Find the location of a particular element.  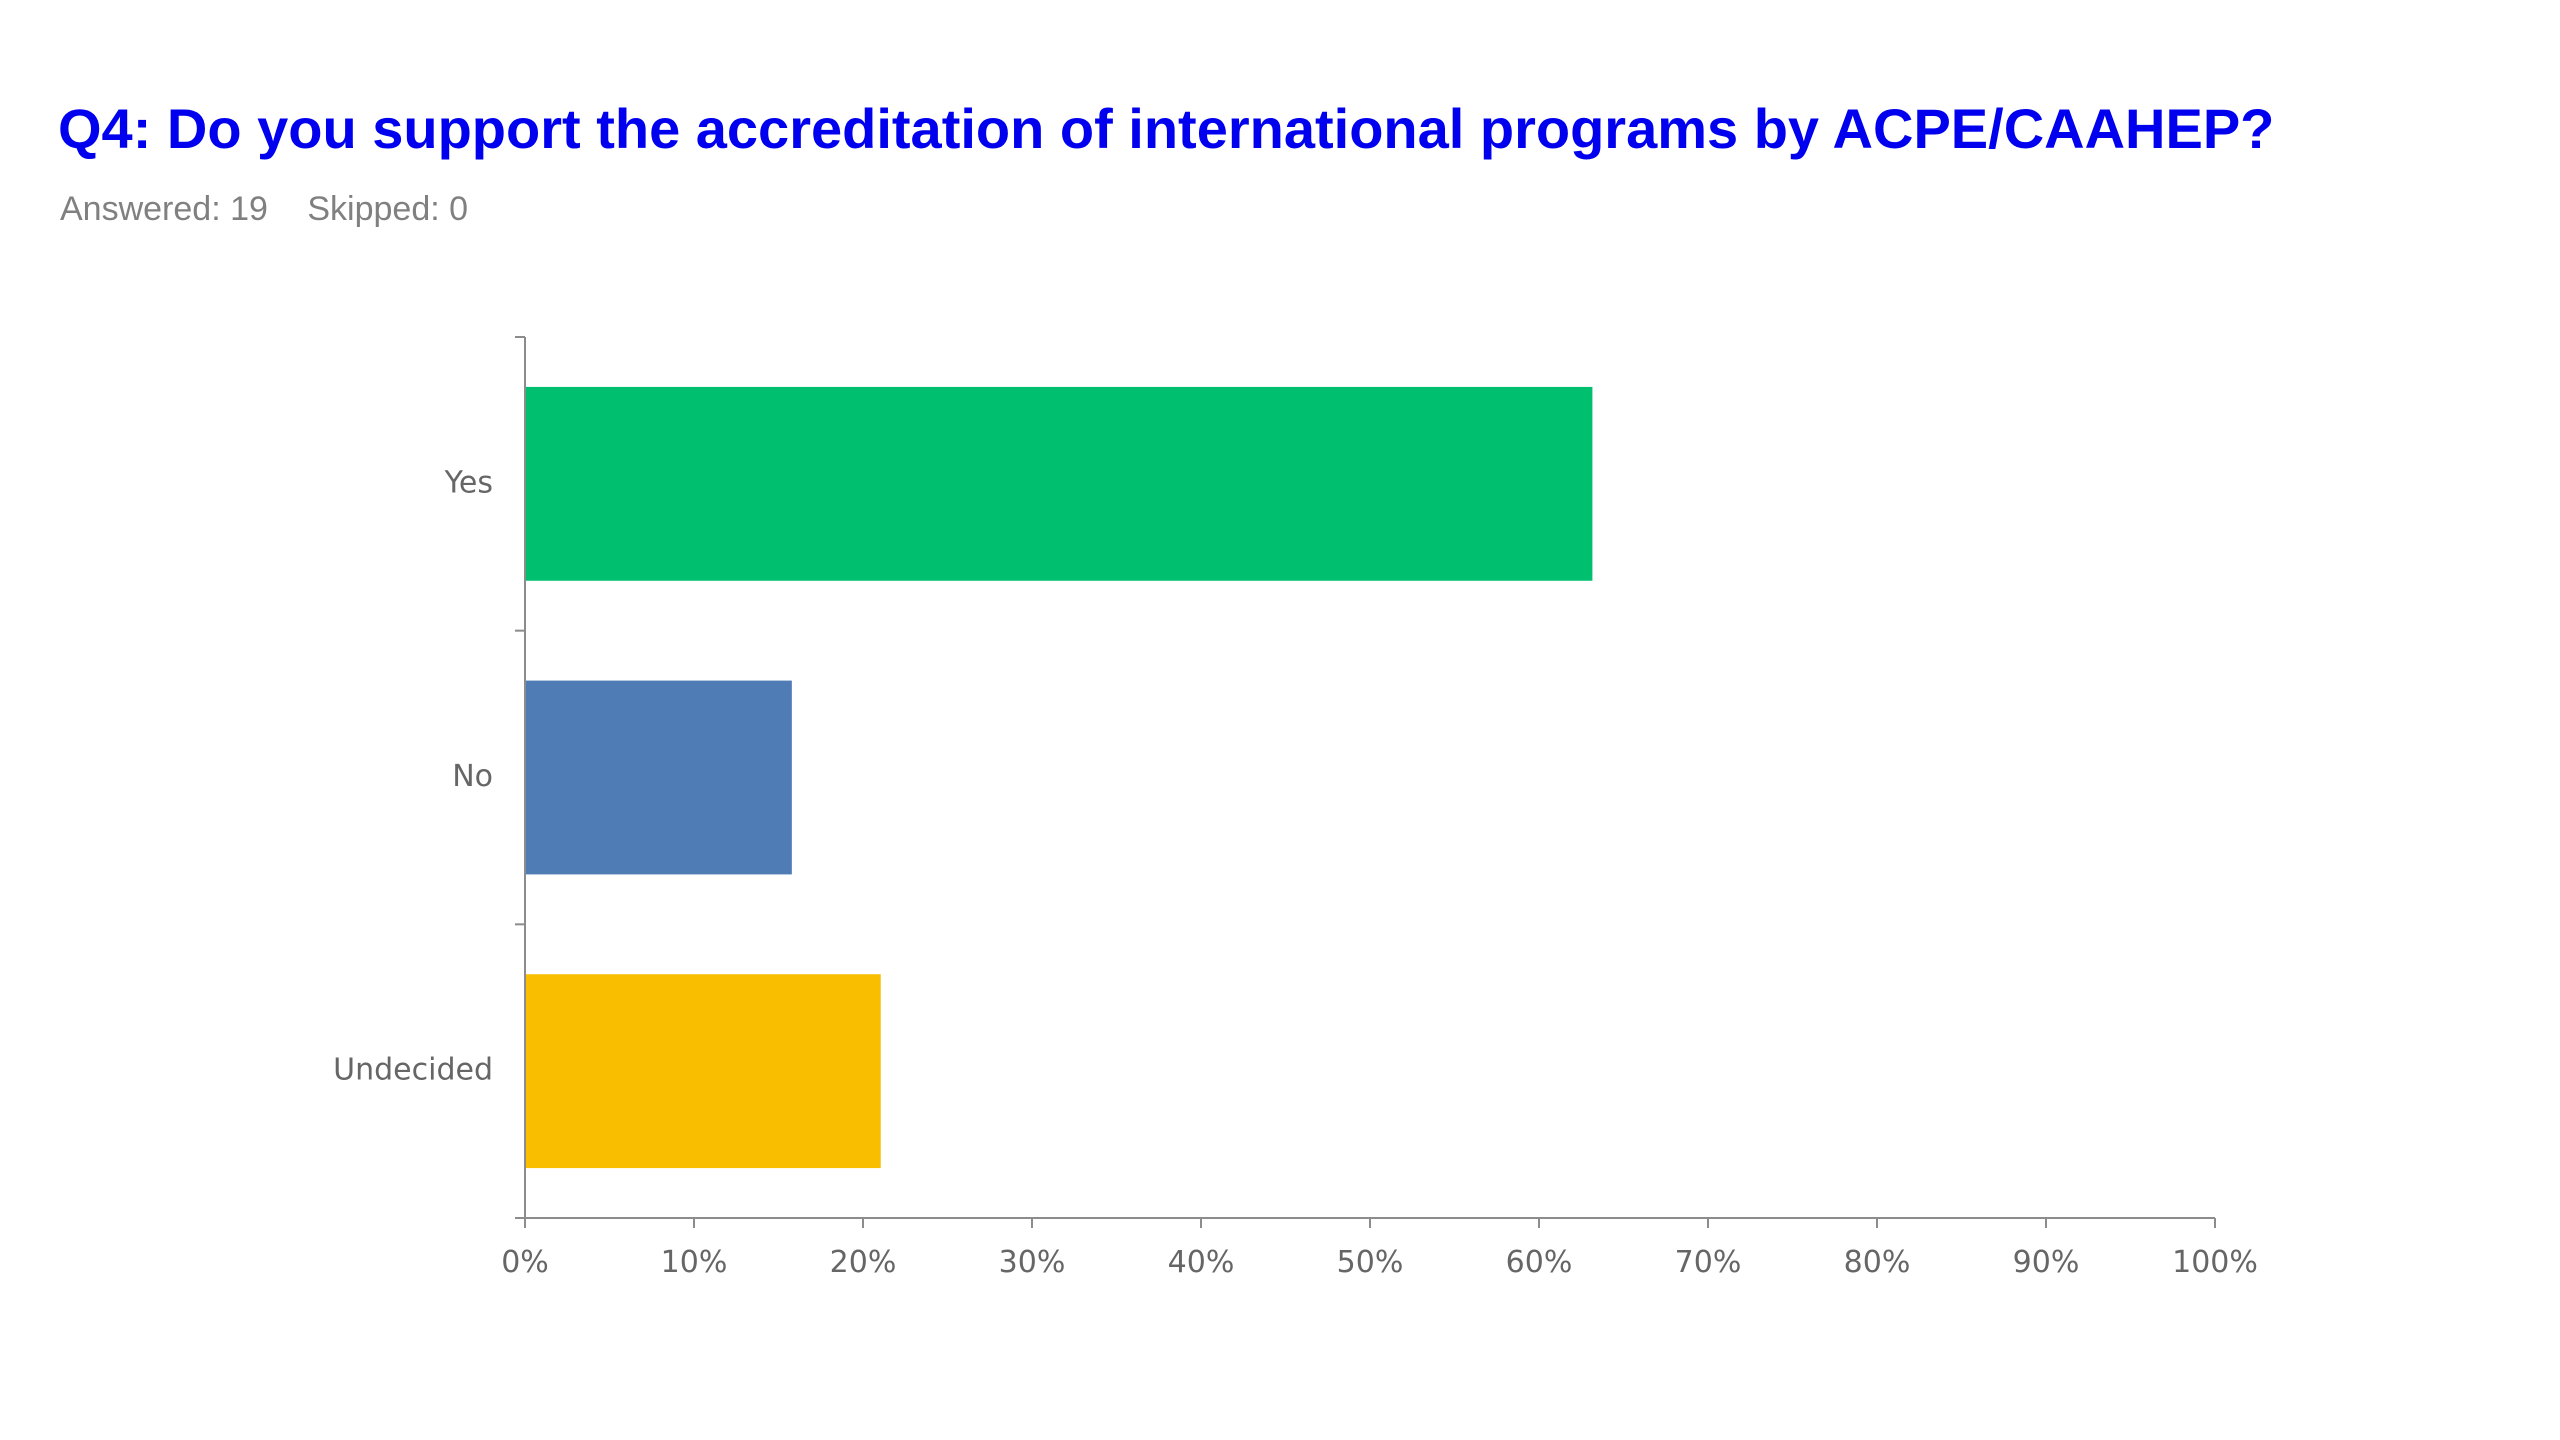

x-tick-label: 70% is located at coordinates (1708, 1262).